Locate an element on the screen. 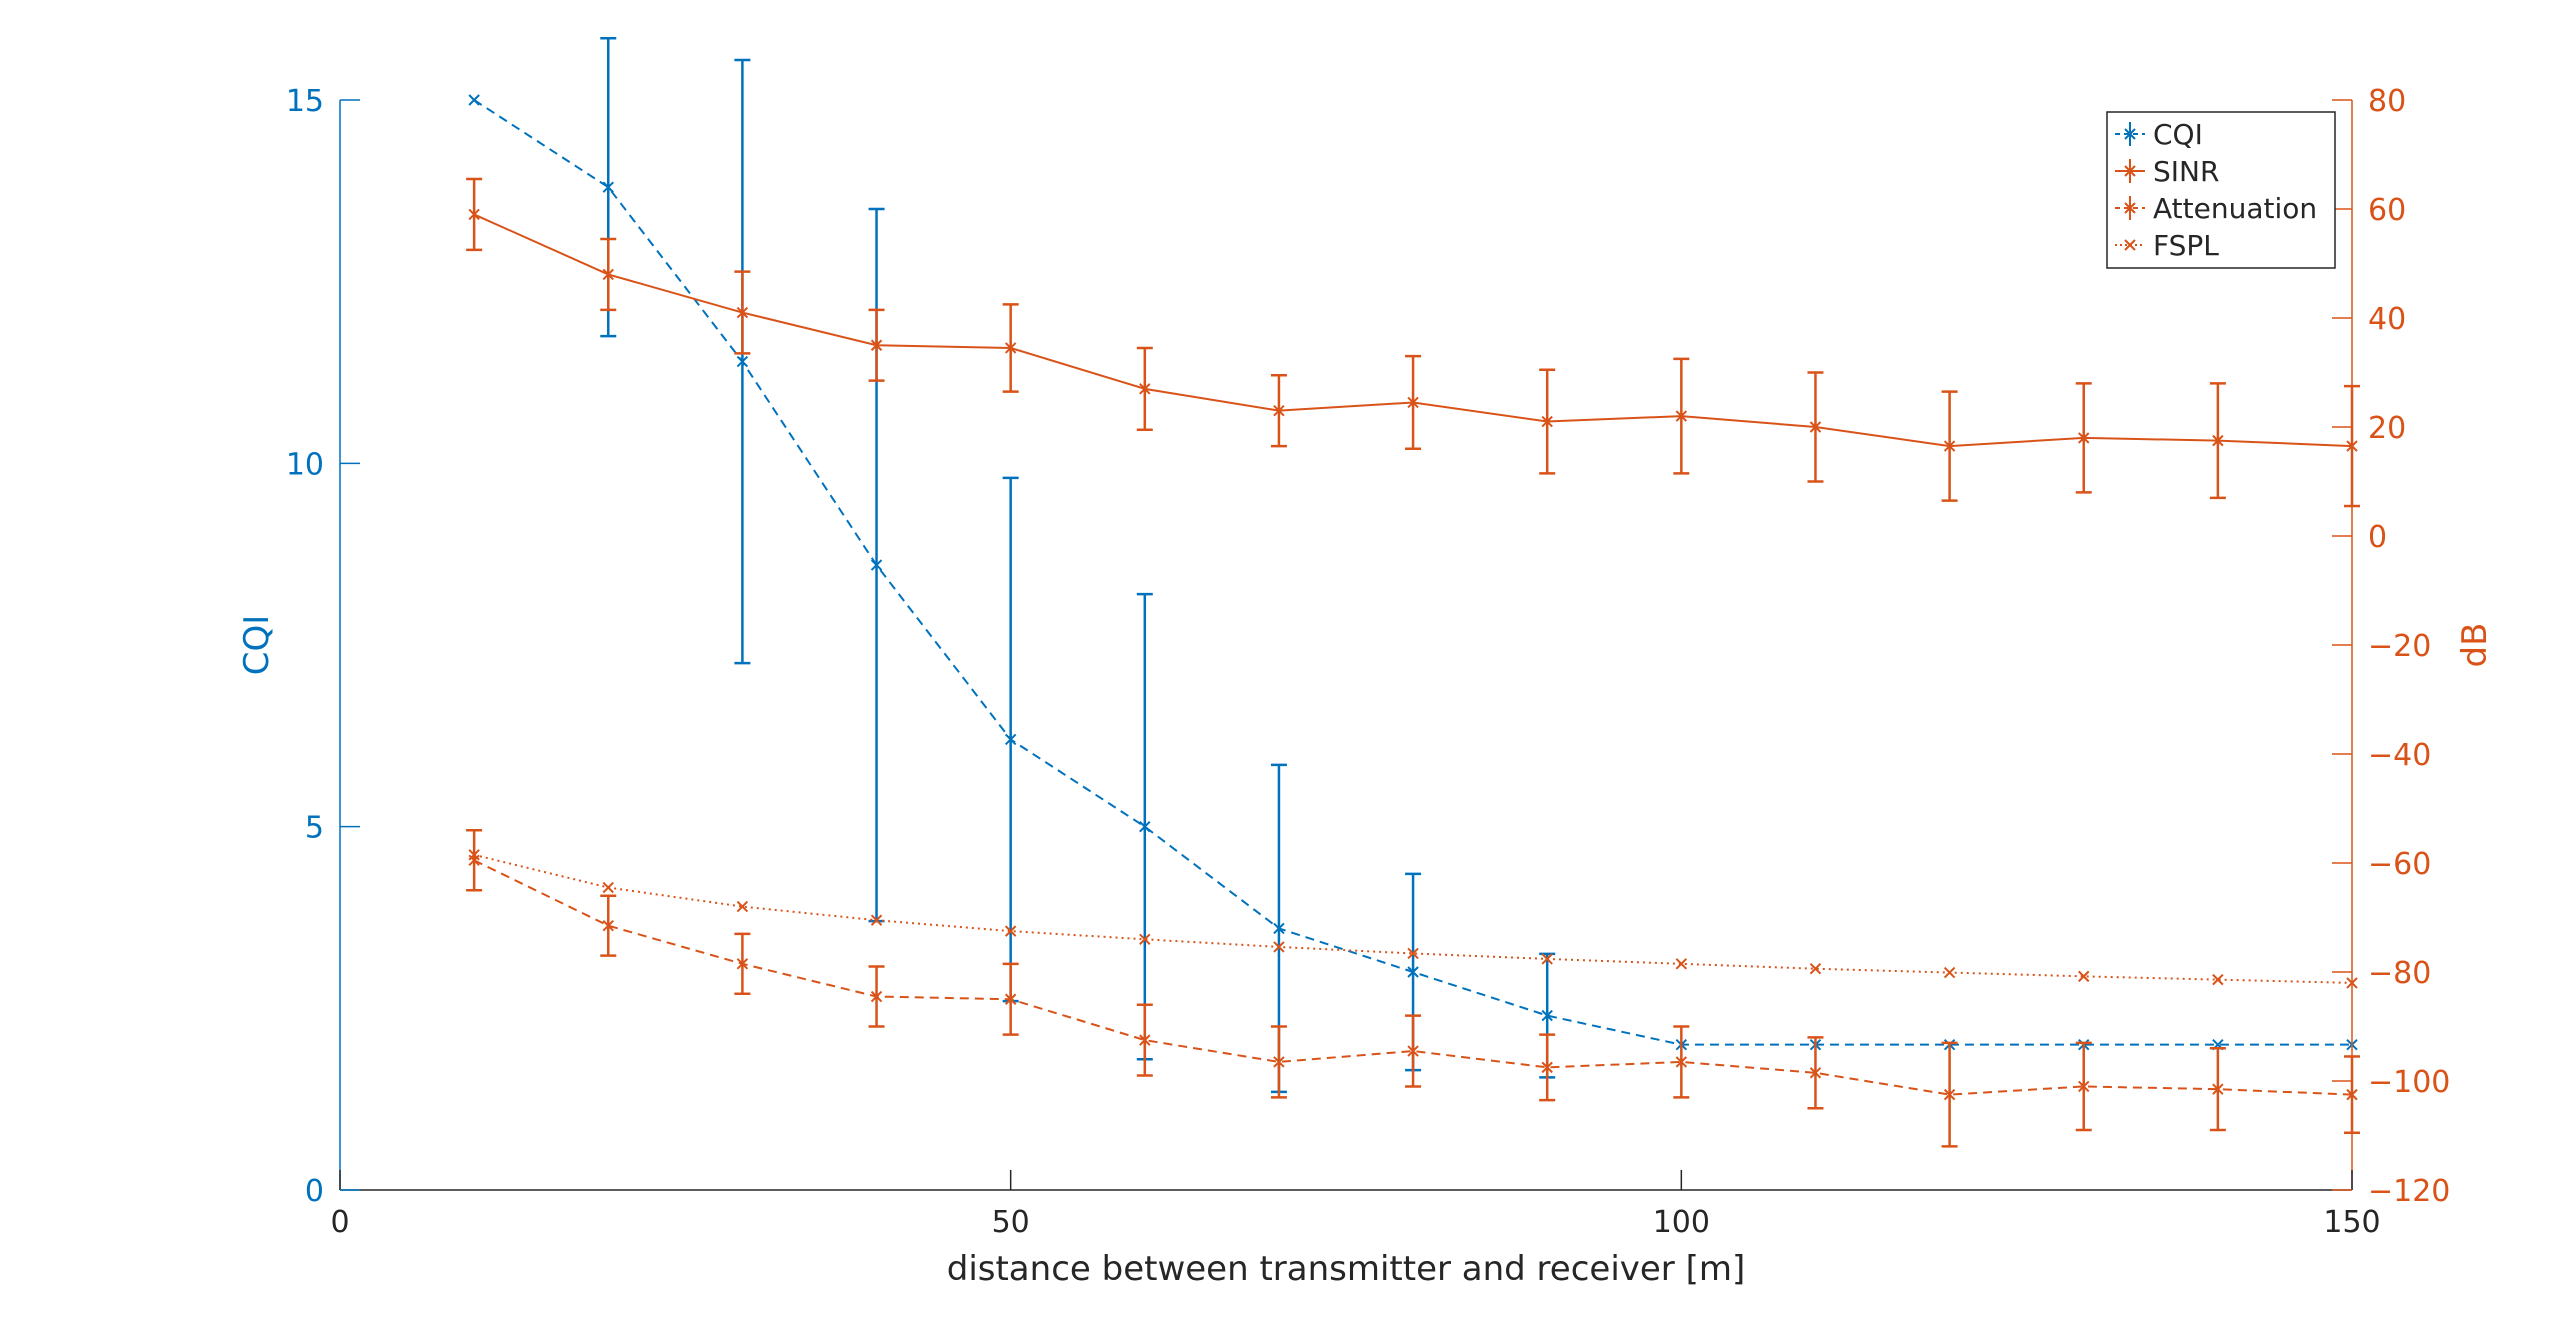 This screenshot has width=2560, height=1325. y-right-tick-label: −100 is located at coordinates (2409, 1082).